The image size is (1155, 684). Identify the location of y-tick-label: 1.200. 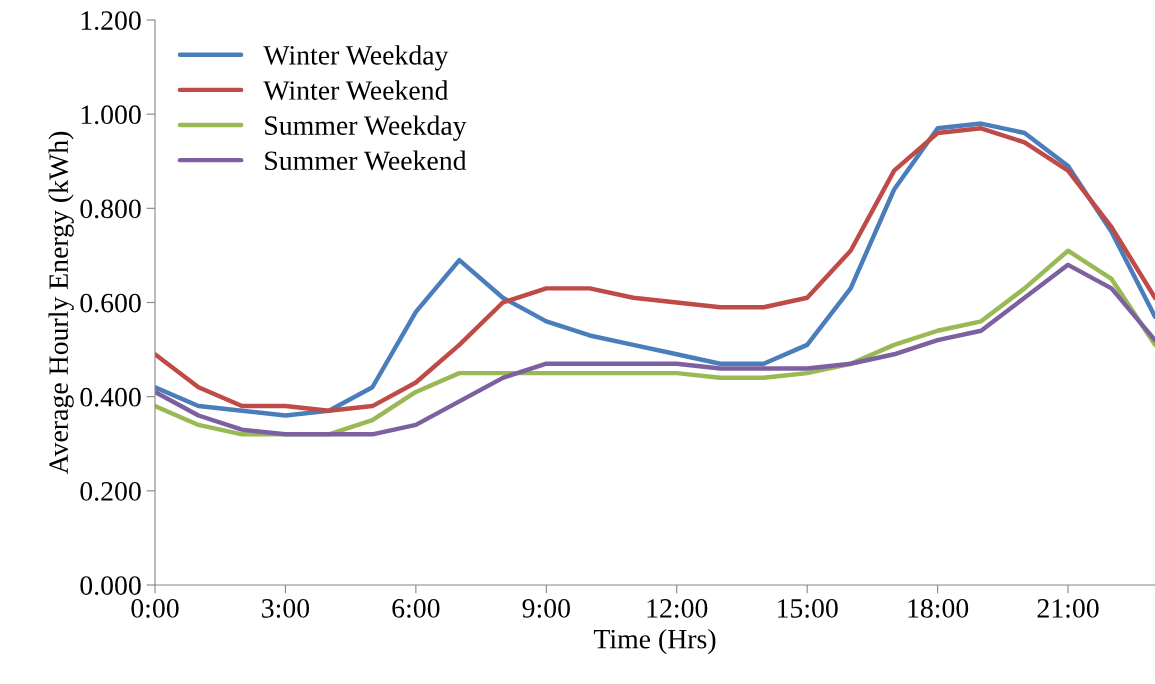
(111, 21).